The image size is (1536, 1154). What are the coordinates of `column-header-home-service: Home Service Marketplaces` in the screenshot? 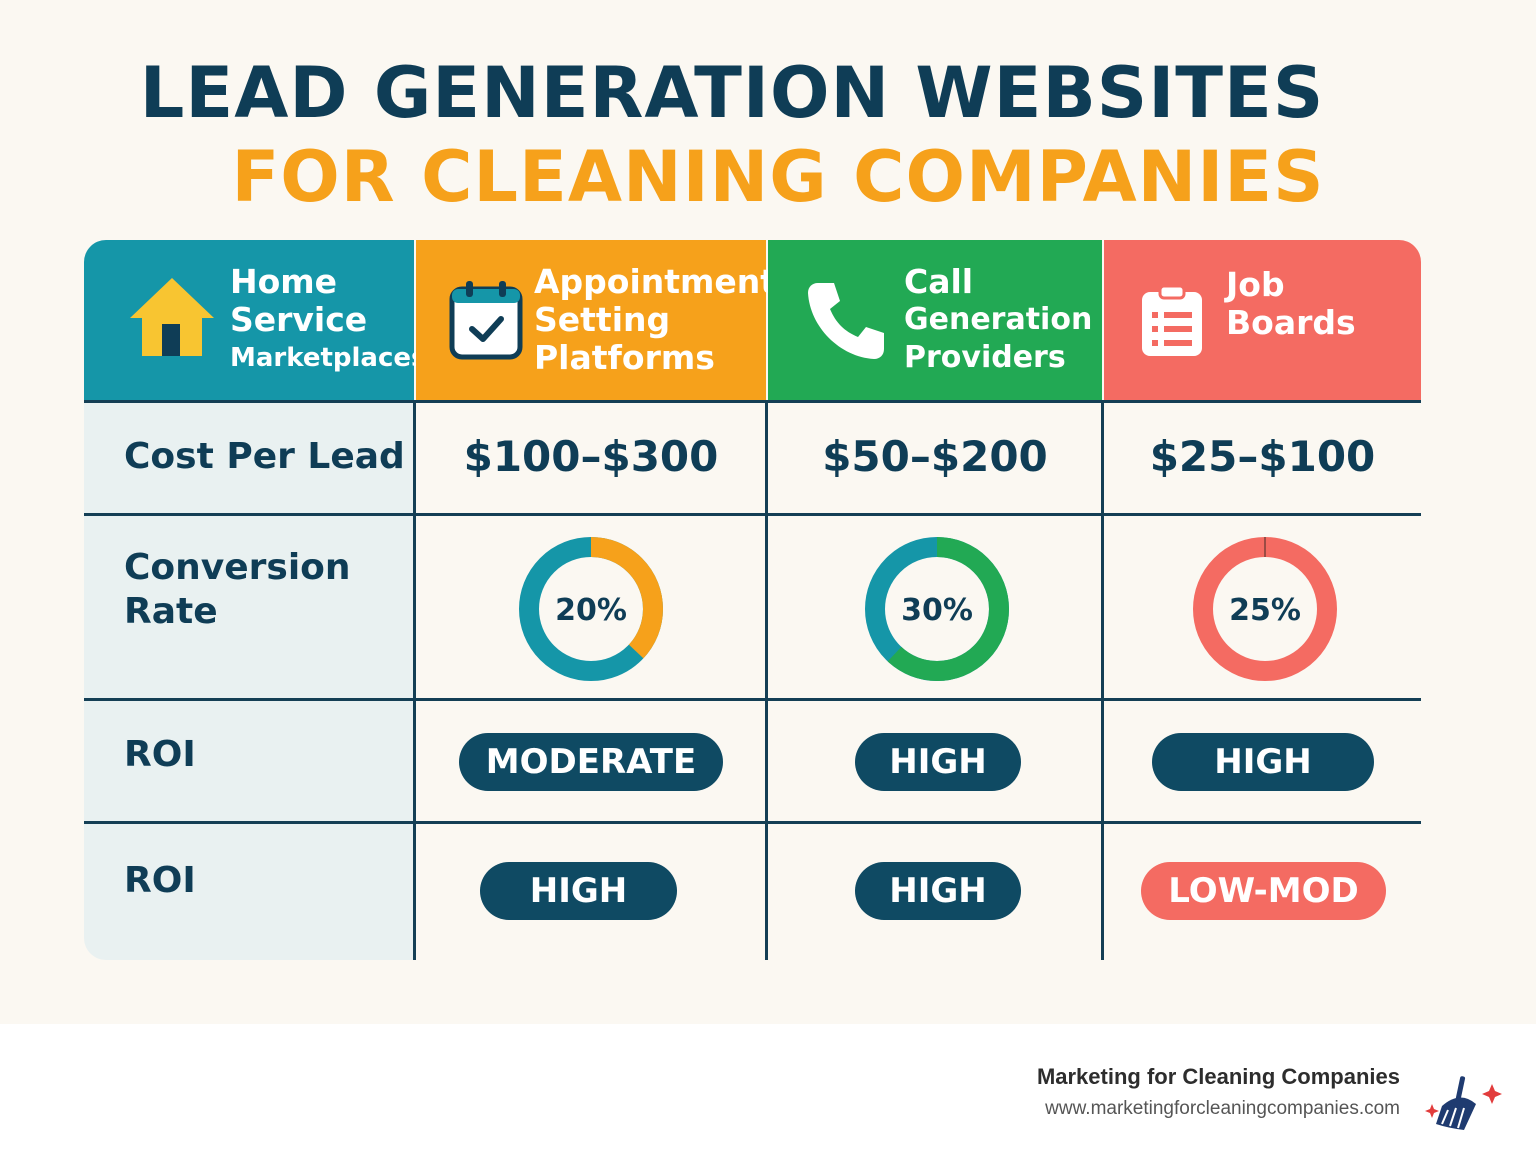 It's located at (255, 320).